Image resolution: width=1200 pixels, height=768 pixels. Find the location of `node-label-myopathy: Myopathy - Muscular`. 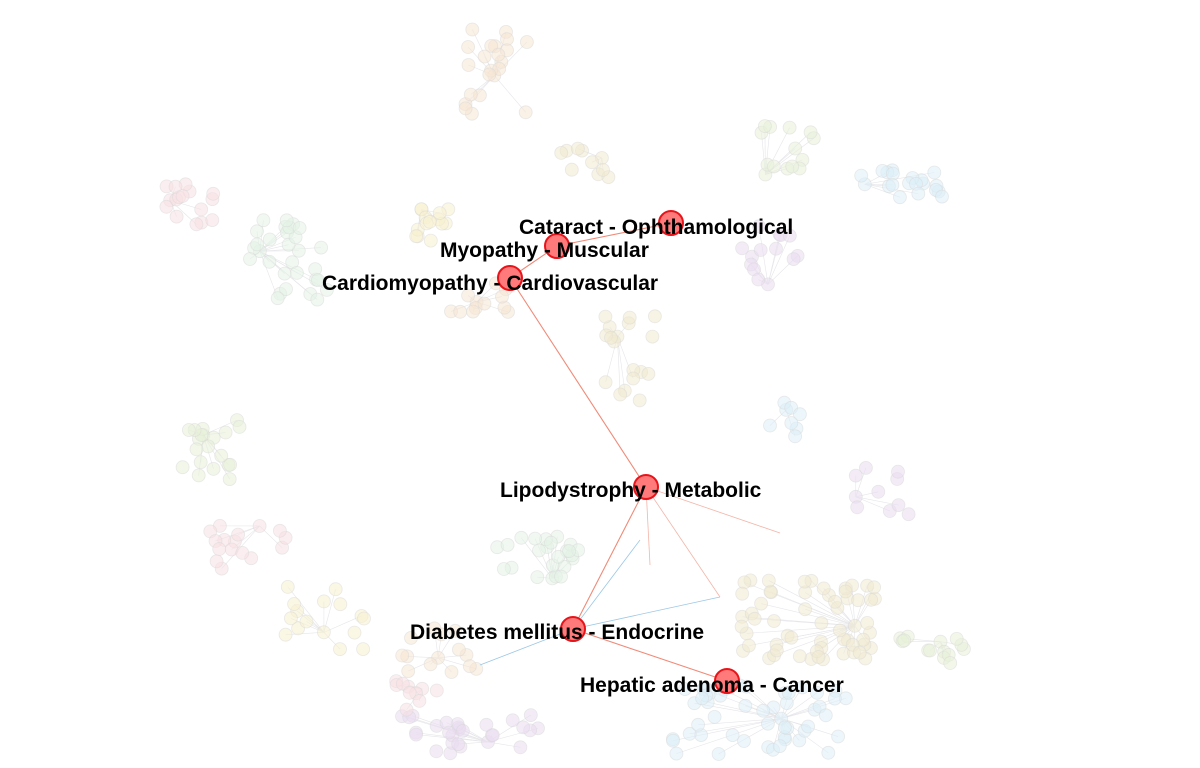

node-label-myopathy: Myopathy - Muscular is located at coordinates (544, 250).